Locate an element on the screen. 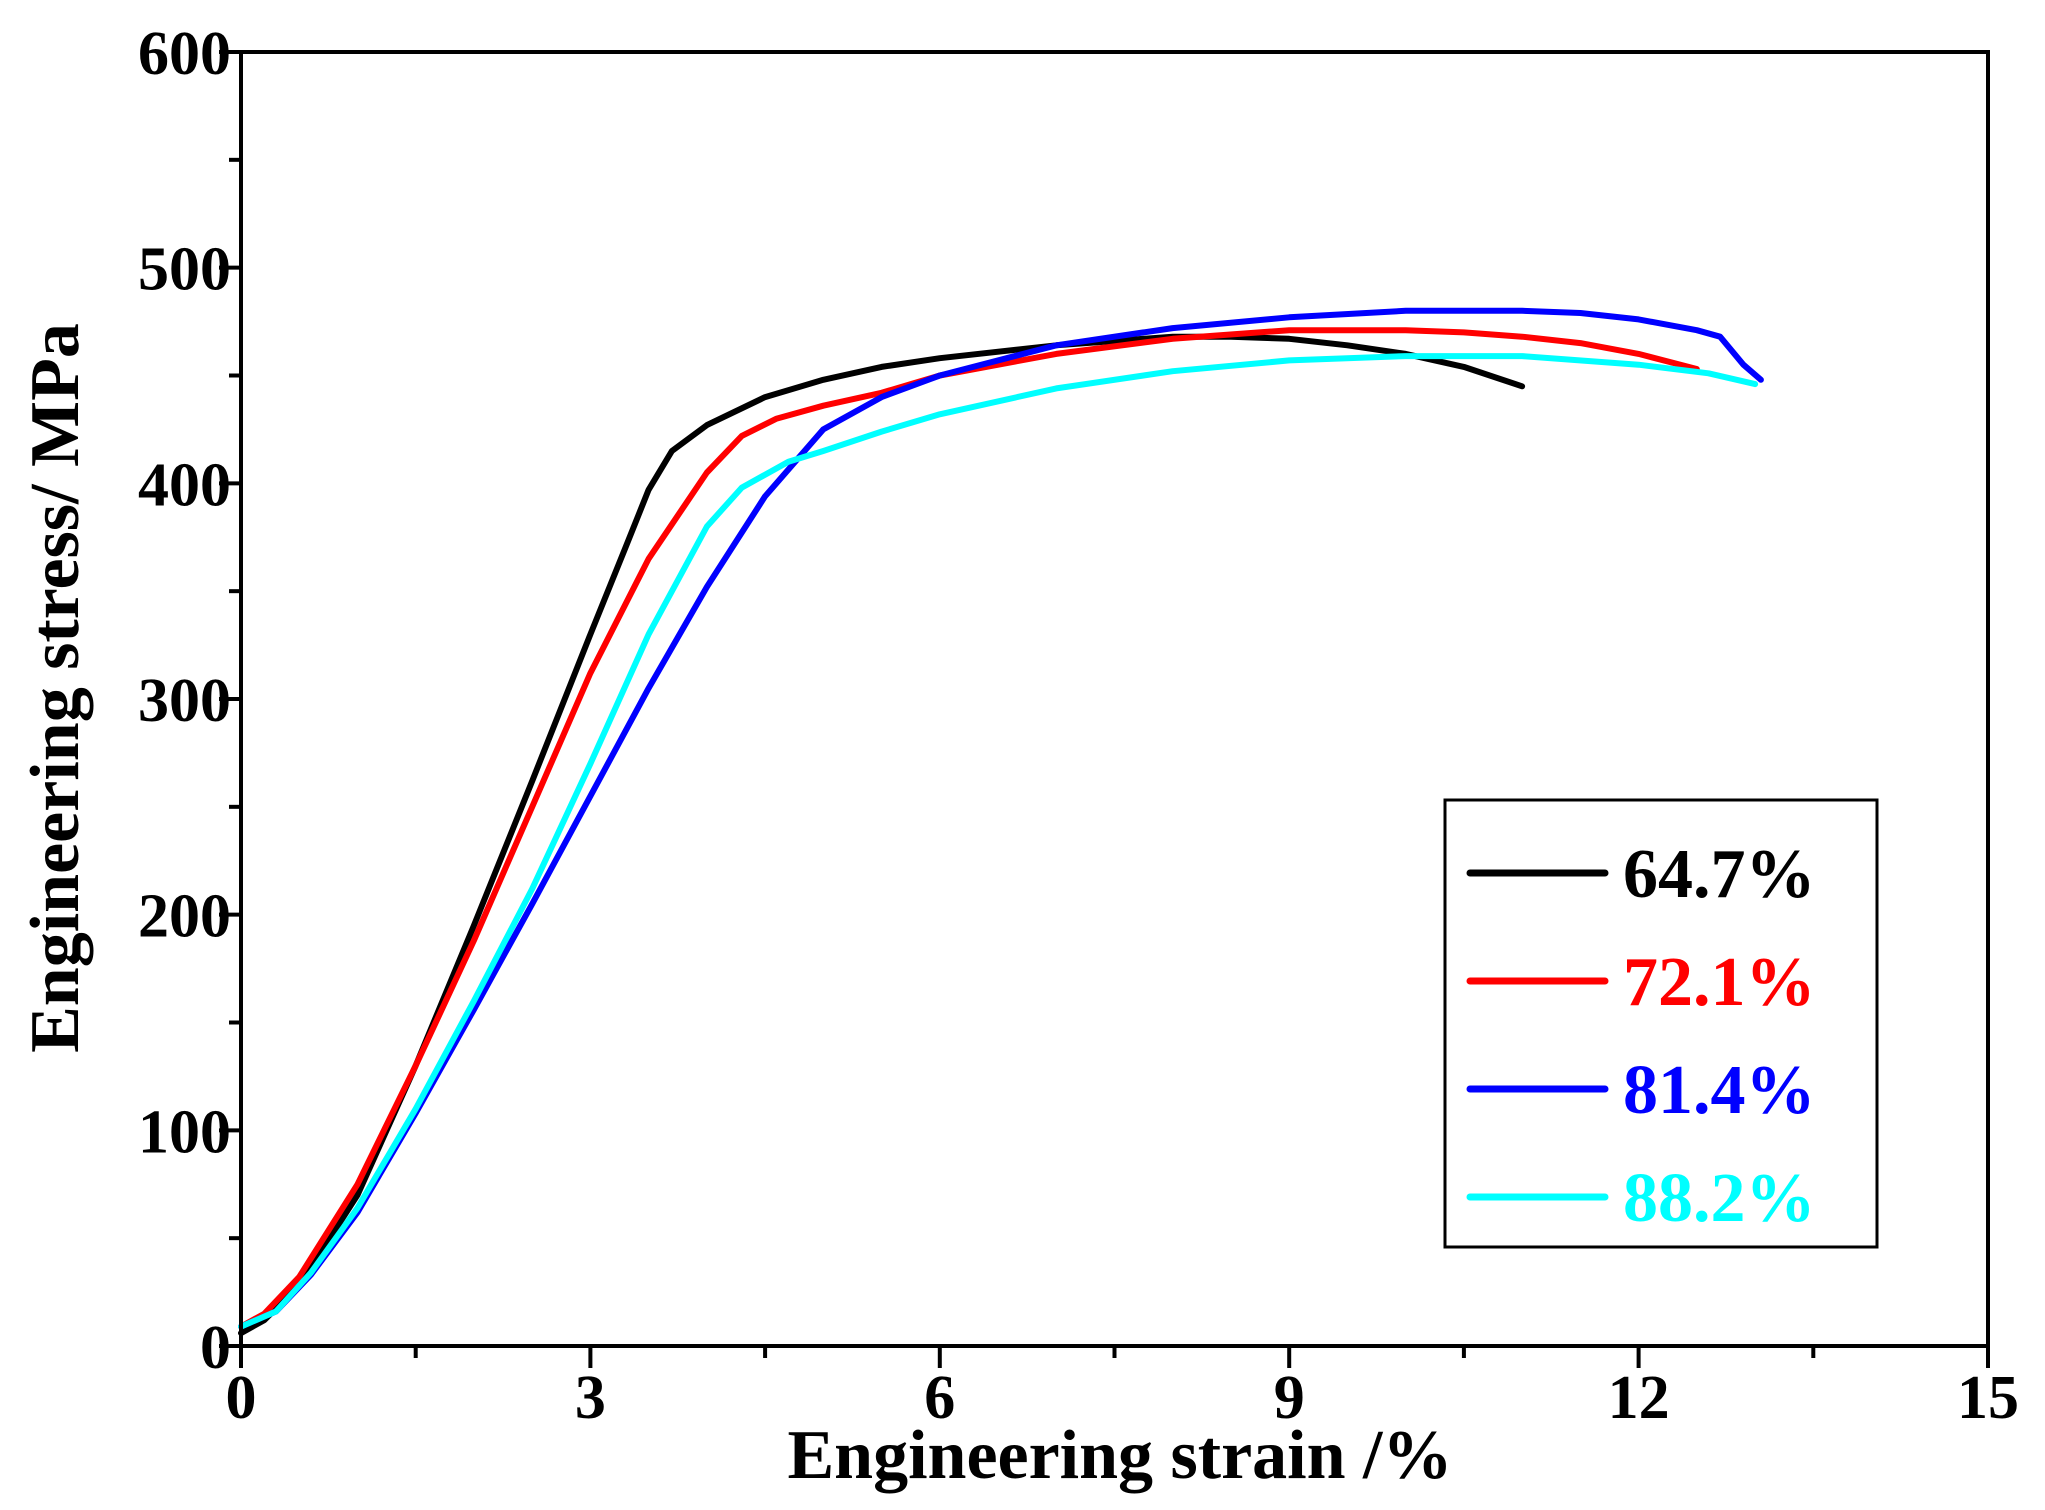 This screenshot has width=2045, height=1510. y-tick-label-100: 100 is located at coordinates (184, 1132).